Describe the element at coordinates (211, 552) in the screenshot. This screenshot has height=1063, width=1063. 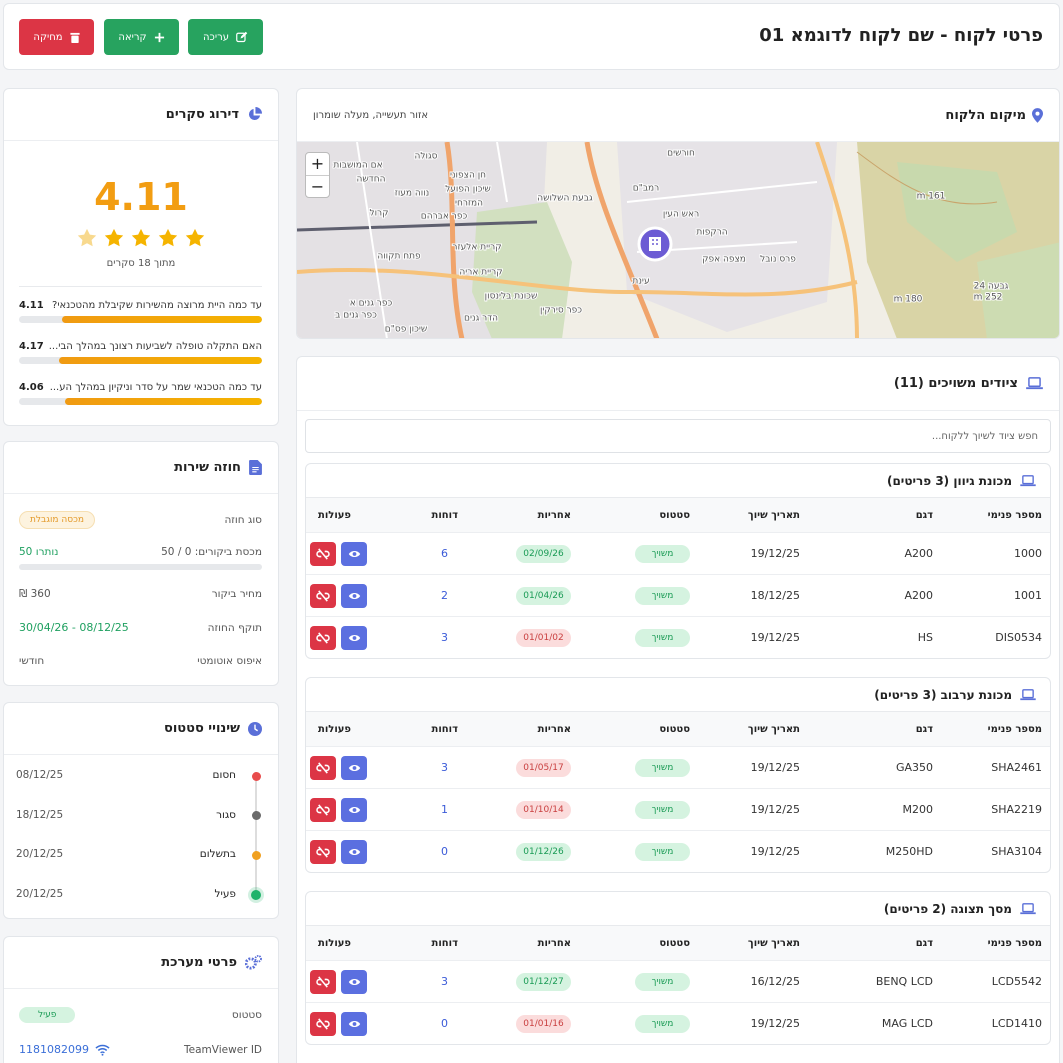
I see `row-label: מכסת ביקורים: 0 / 50` at that location.